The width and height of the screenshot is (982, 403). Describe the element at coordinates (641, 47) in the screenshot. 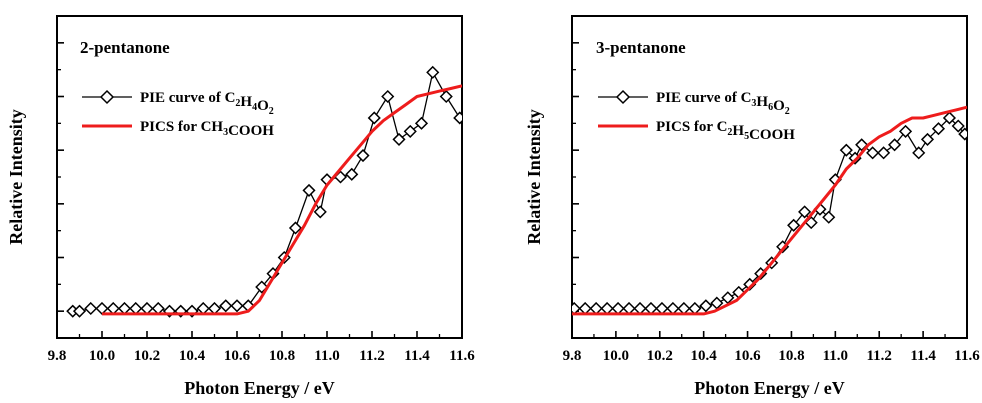

I see `panel-title: 3-pentanone` at that location.